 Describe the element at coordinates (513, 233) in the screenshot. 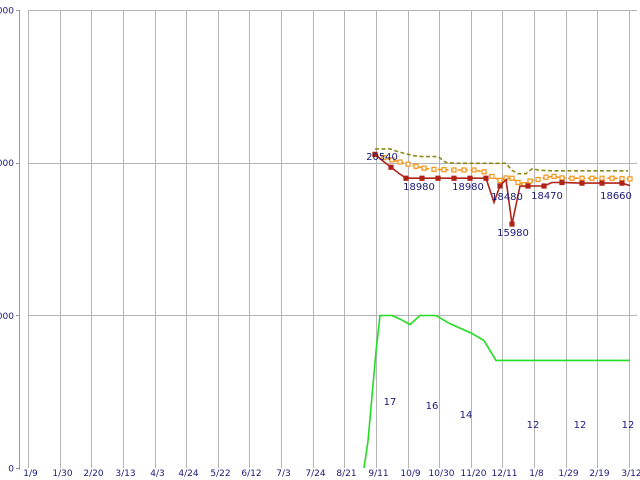

I see `data-label-price-low: 15980` at that location.